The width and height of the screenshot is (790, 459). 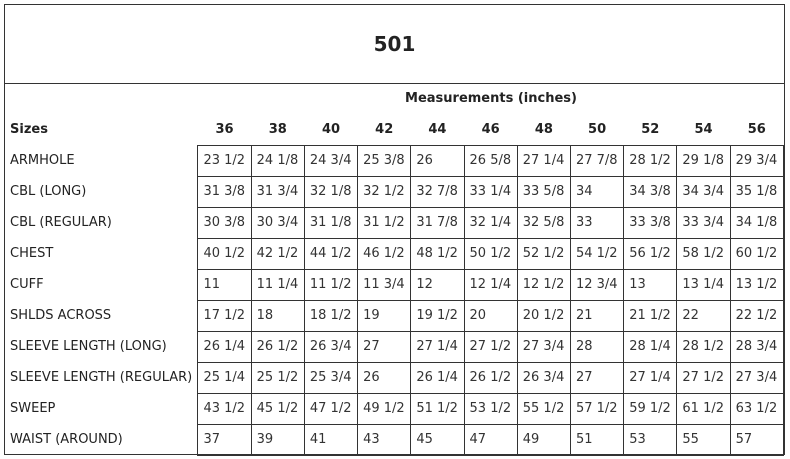 What do you see at coordinates (703, 408) in the screenshot?
I see `measurement-cell: 61 1/2` at bounding box center [703, 408].